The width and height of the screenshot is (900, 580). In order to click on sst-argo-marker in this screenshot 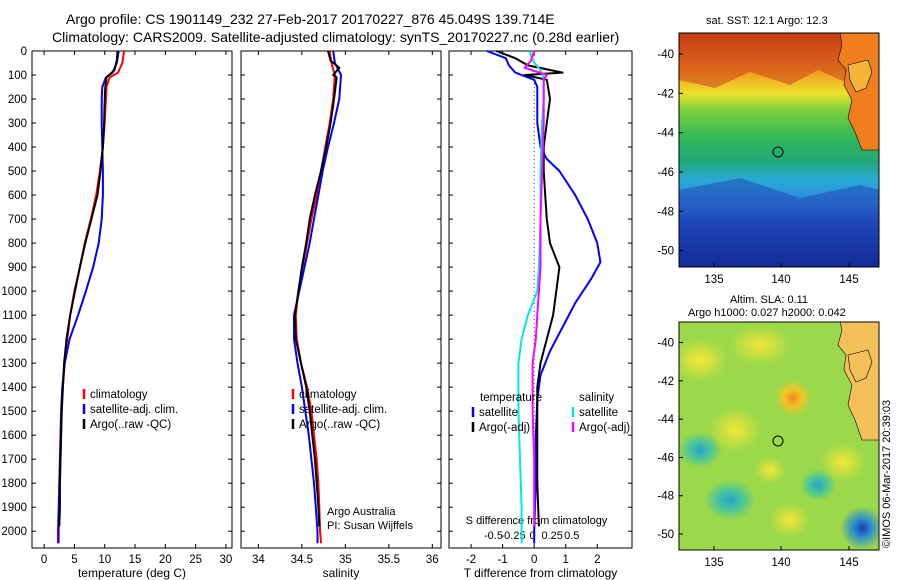, I will do `click(778, 152)`.